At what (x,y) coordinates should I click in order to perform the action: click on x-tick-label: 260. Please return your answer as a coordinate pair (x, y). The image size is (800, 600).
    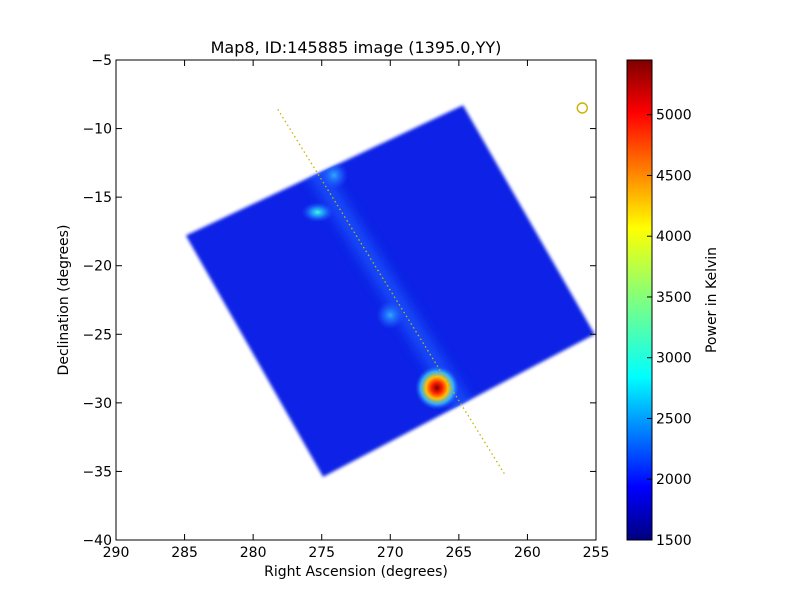
    Looking at the image, I should click on (527, 553).